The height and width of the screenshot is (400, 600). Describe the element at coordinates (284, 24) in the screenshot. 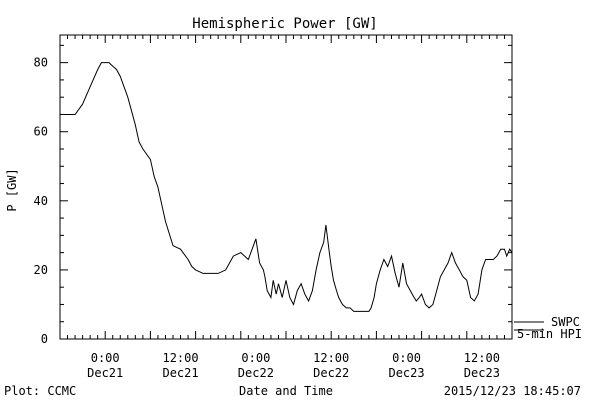

I see `chart-title: Hemispheric Power [GW]` at that location.